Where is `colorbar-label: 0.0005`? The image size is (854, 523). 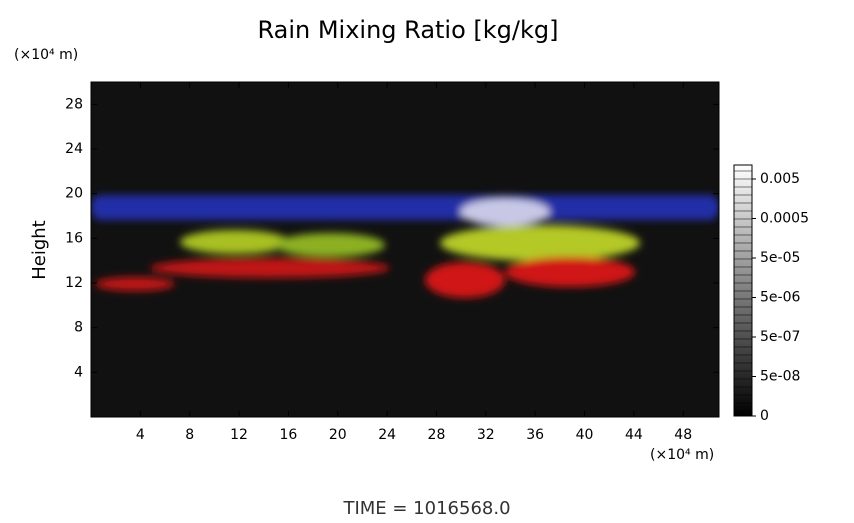
colorbar-label: 0.0005 is located at coordinates (784, 219).